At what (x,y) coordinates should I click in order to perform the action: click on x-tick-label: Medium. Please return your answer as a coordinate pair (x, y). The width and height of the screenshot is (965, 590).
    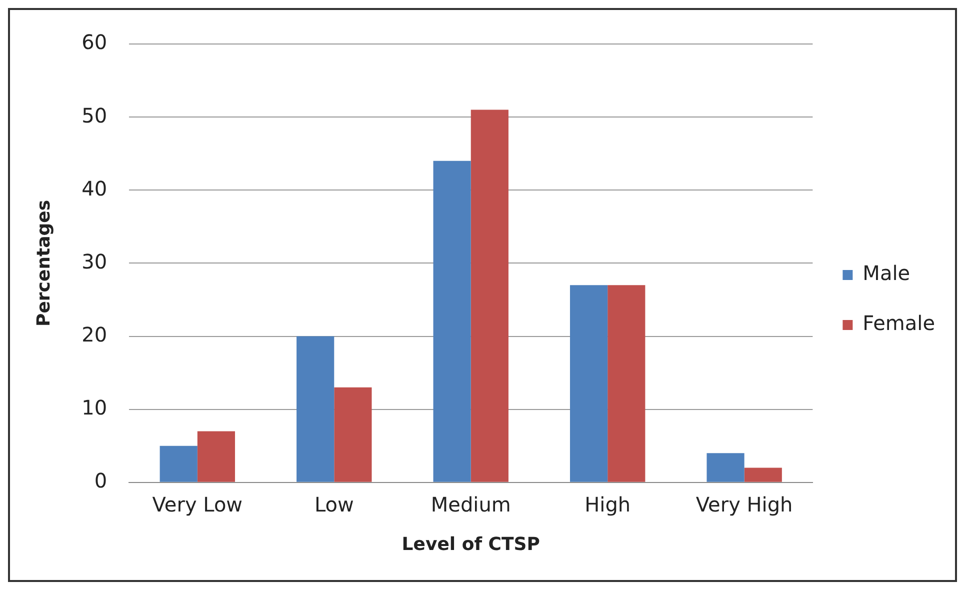
    Looking at the image, I should click on (470, 504).